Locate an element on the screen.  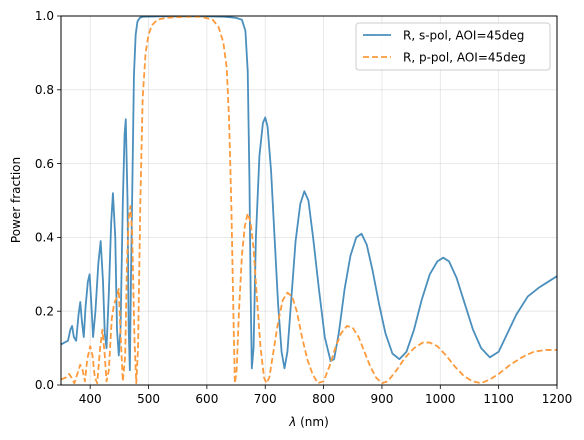
y-tick-label: 0.6 is located at coordinates (44, 164).